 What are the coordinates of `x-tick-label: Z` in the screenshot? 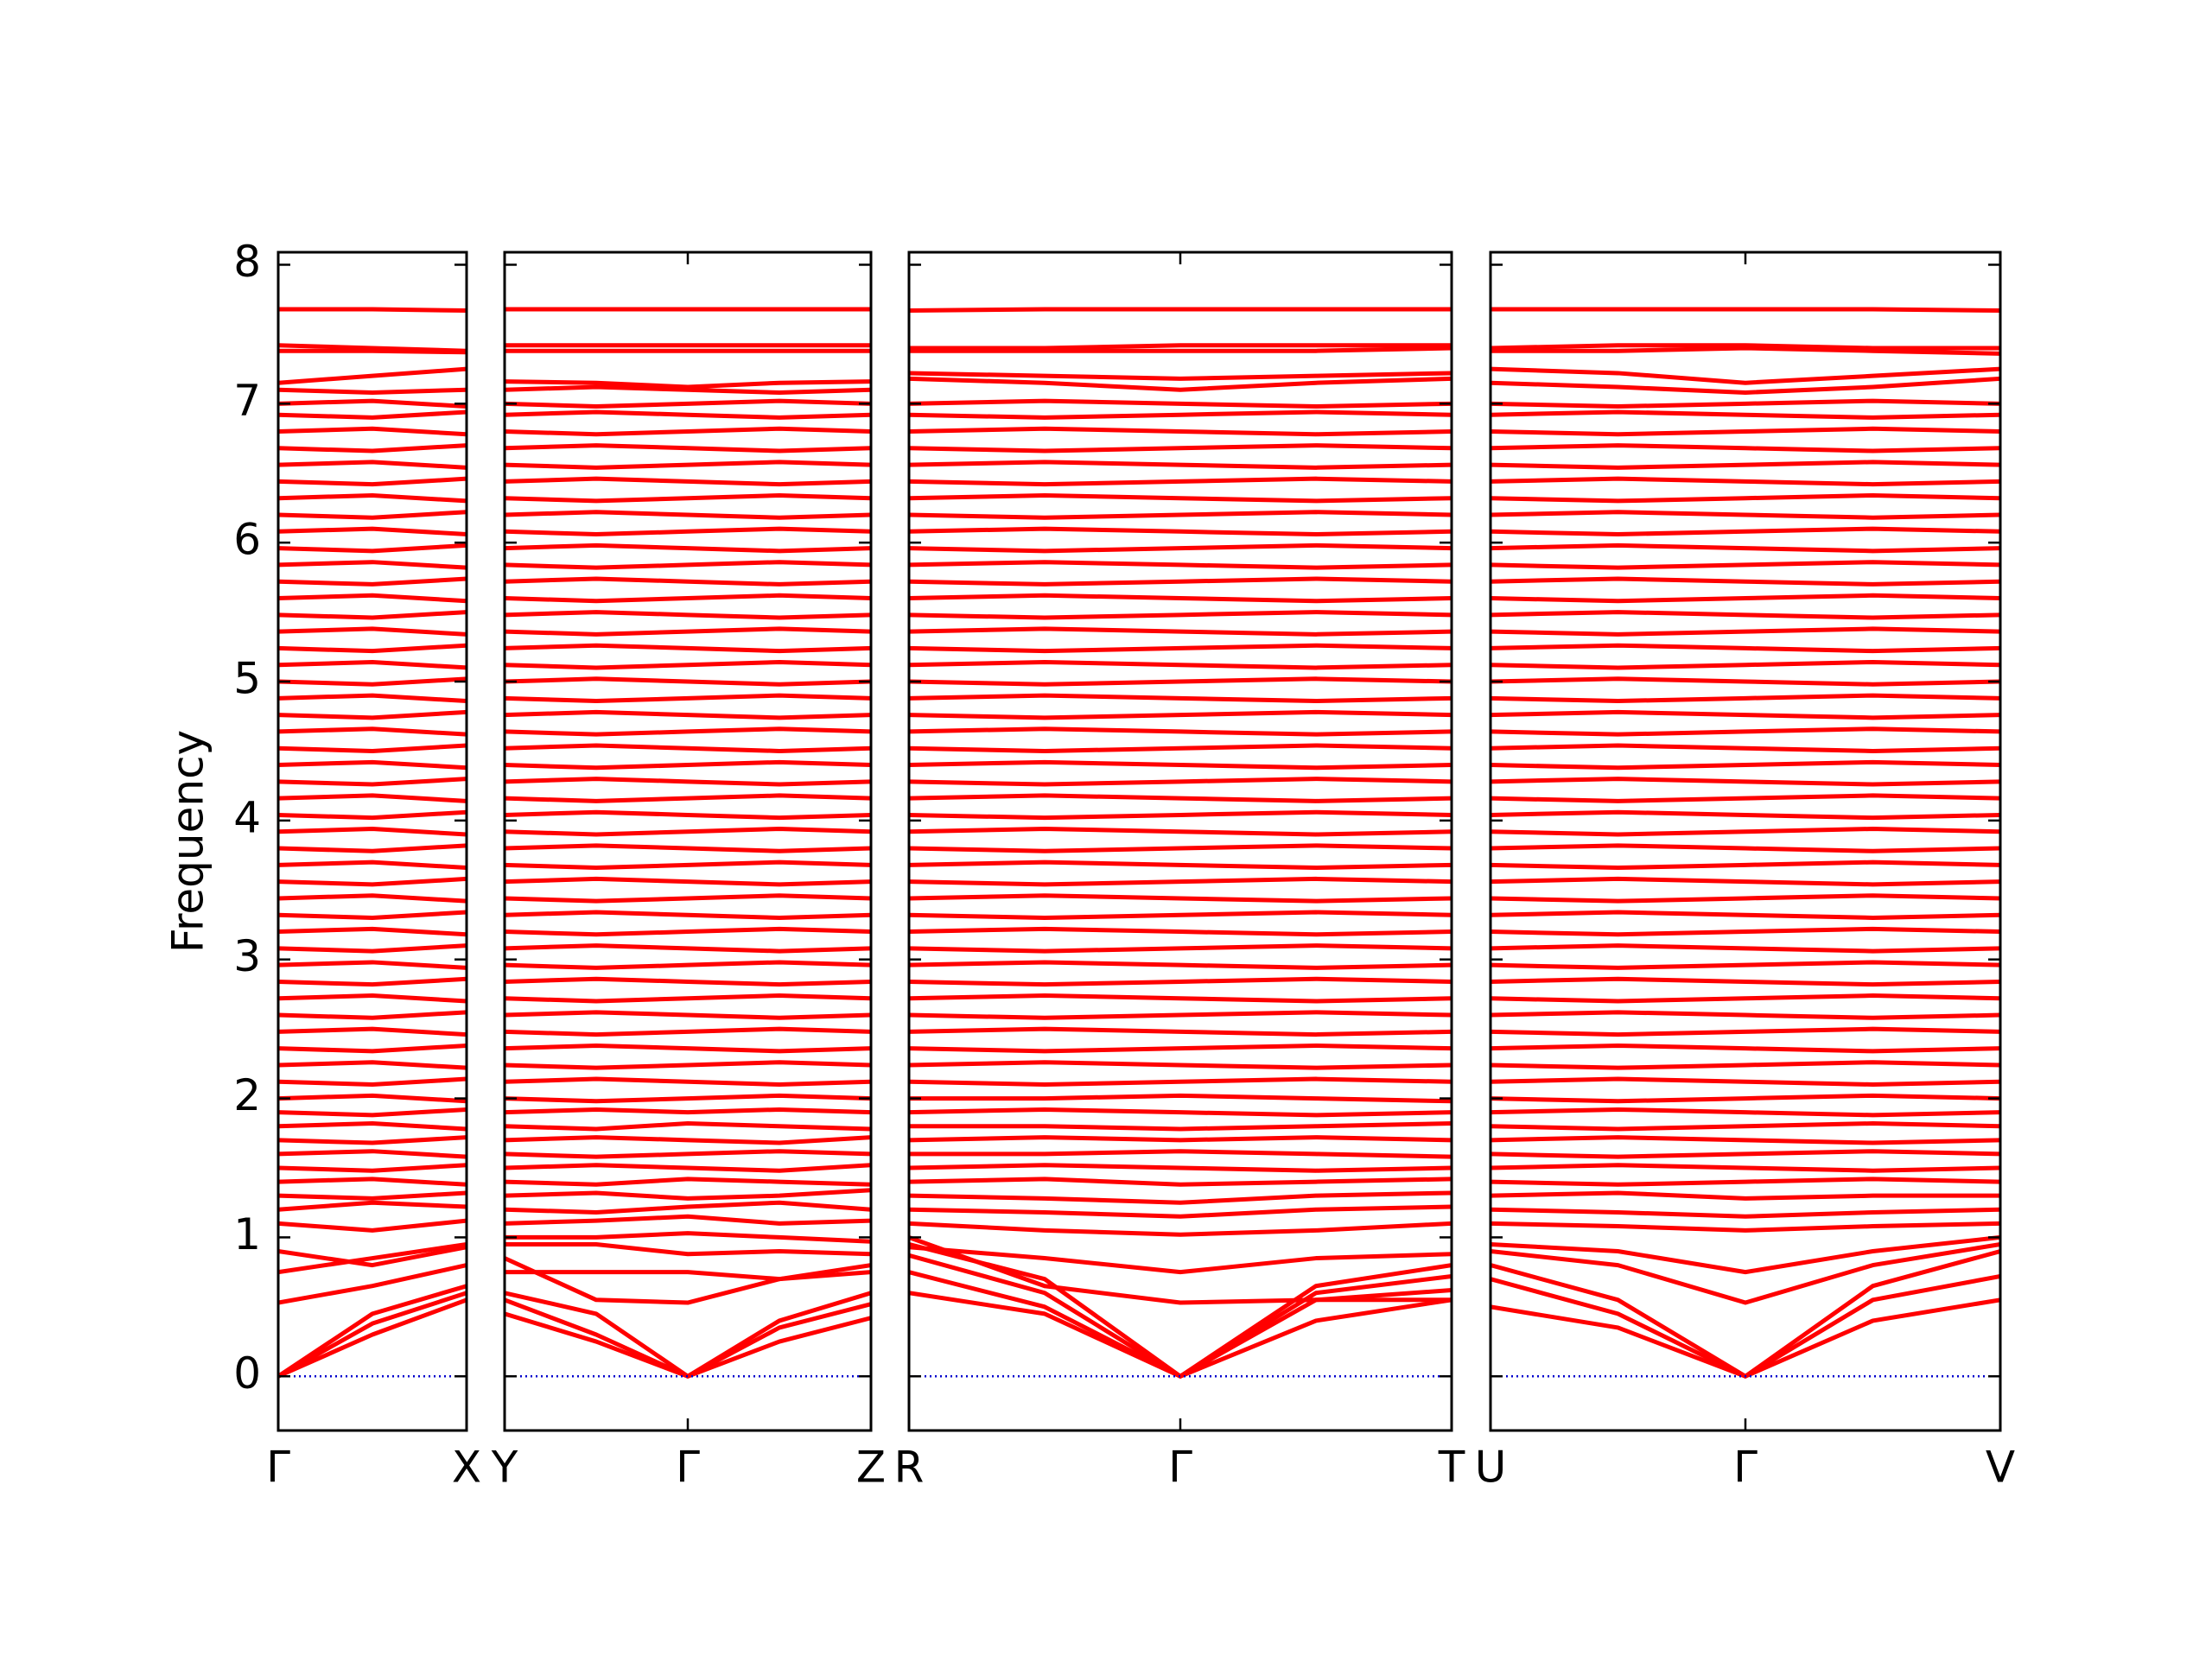 It's located at (871, 1468).